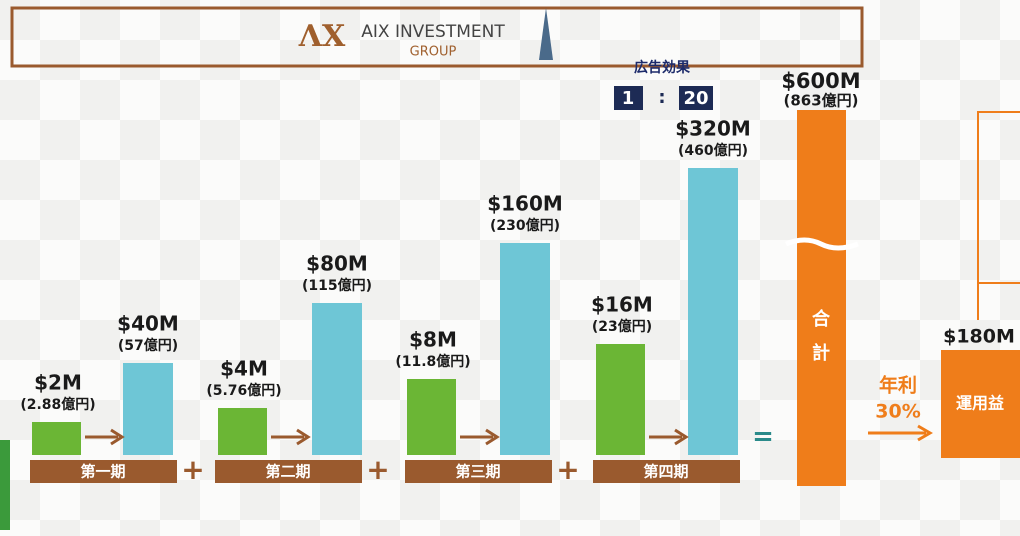  Describe the element at coordinates (622, 305) in the screenshot. I see `invest-value: $16M` at that location.